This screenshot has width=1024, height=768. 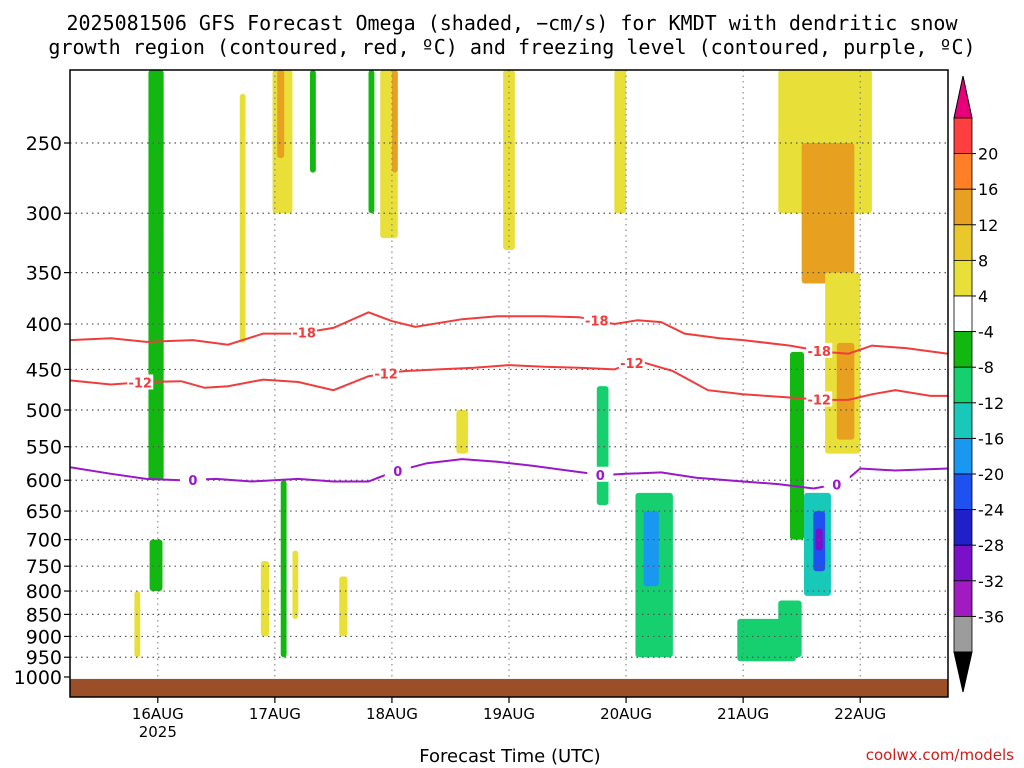 I want to click on label-minus12-2: -12, so click(x=632, y=364).